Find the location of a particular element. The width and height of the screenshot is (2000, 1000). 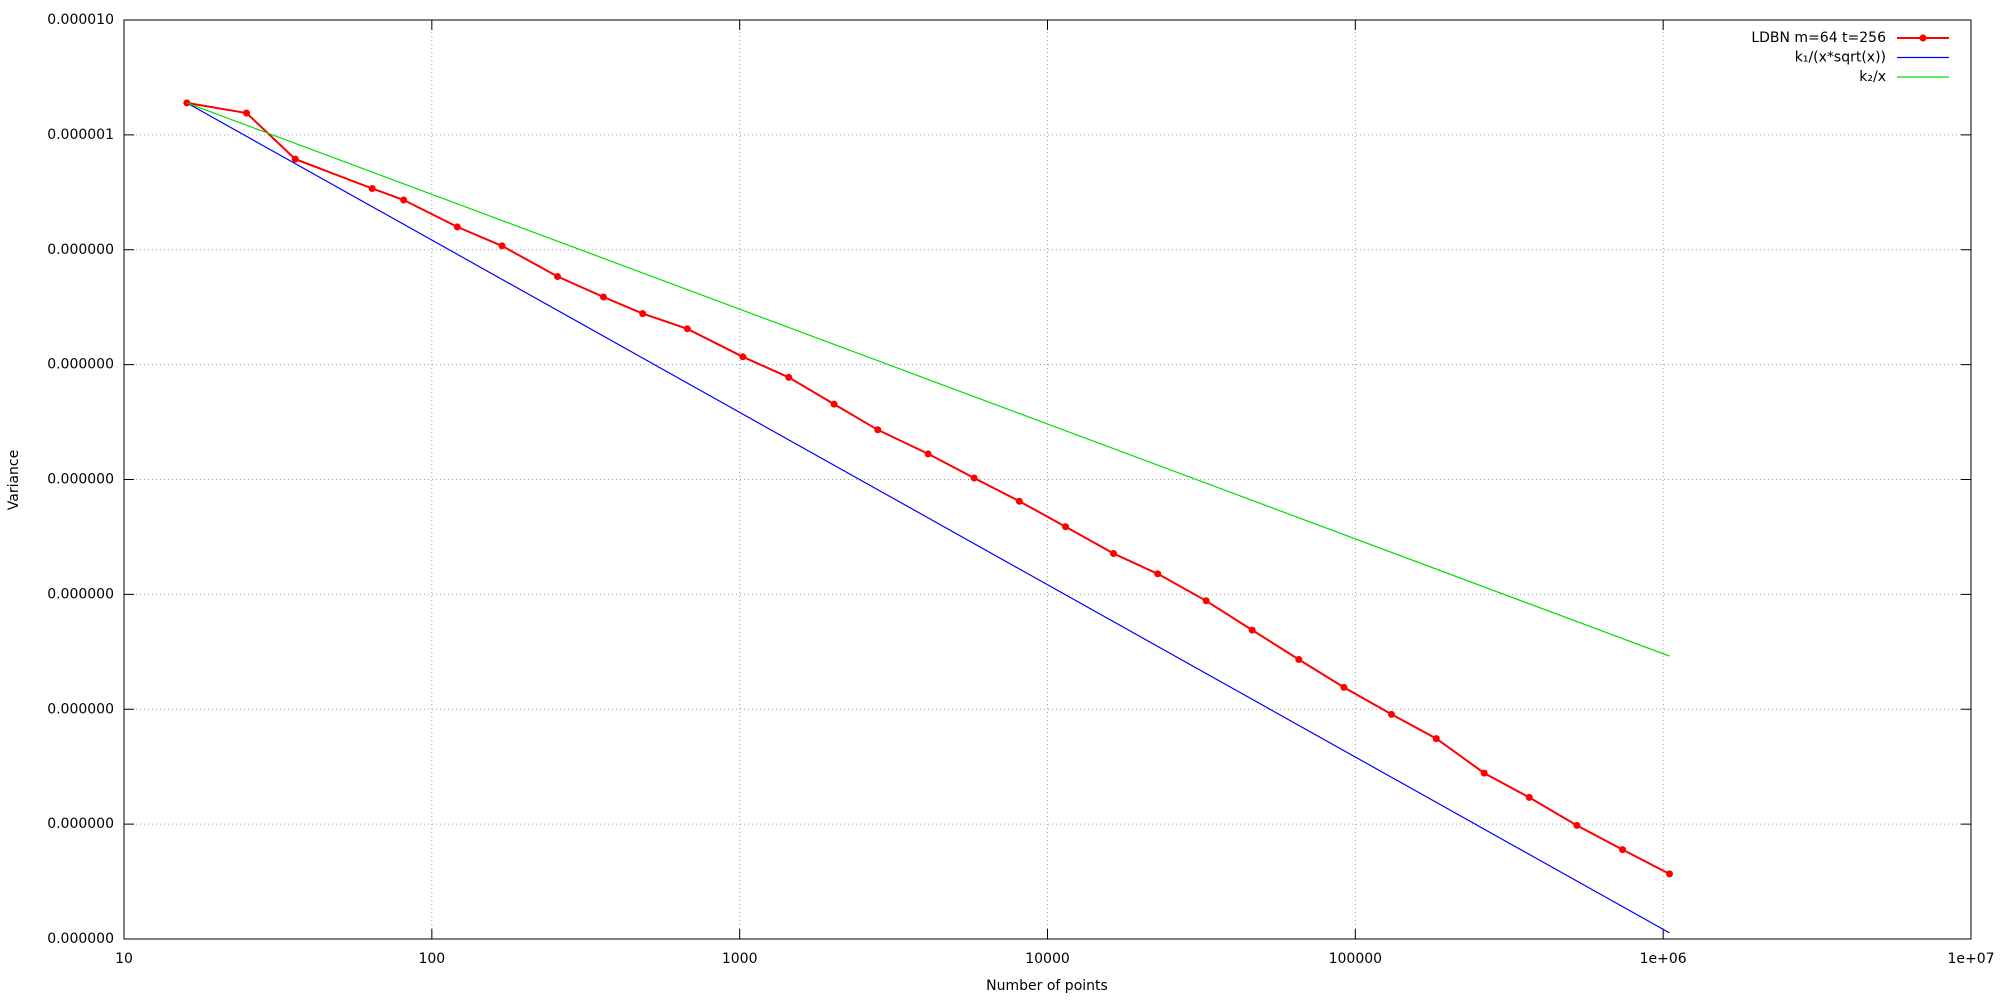

x-tick-label: 10000 is located at coordinates (1047, 959).